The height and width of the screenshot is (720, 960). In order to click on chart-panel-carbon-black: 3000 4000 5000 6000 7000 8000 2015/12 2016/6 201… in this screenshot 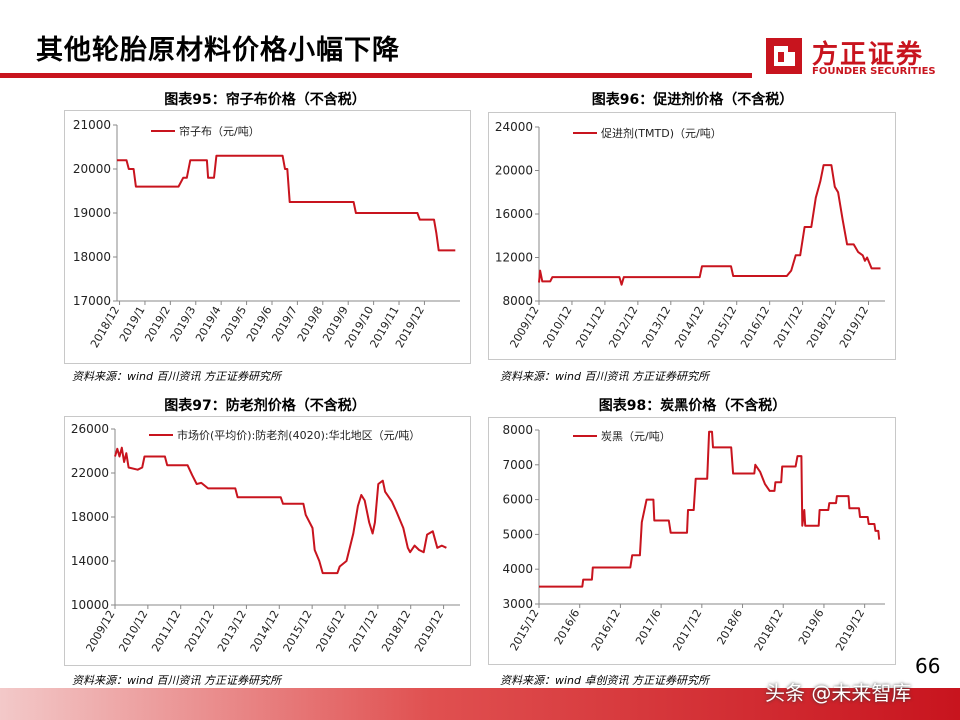, I will do `click(692, 541)`.